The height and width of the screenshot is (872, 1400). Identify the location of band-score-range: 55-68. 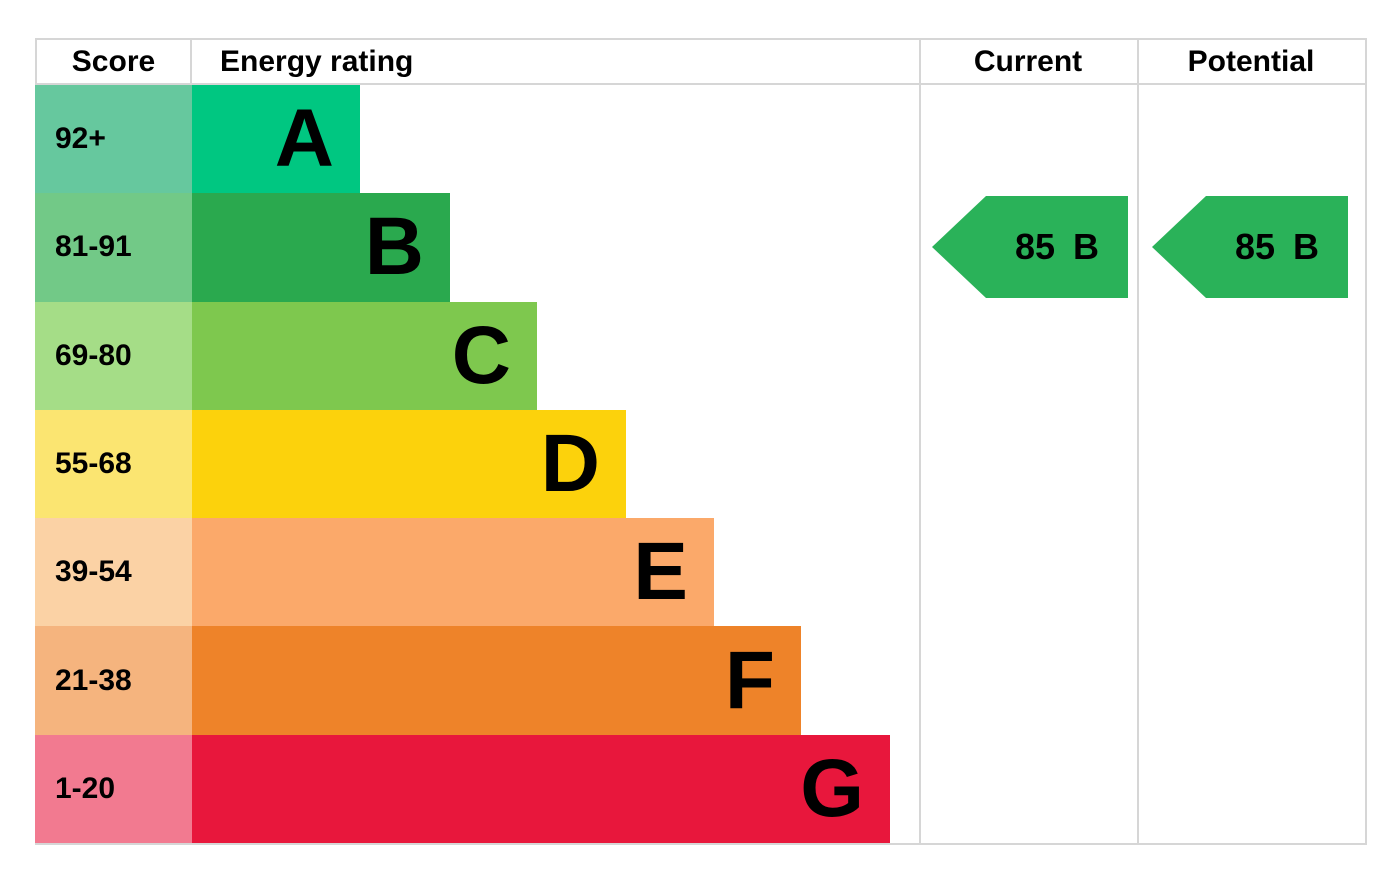
(93, 463).